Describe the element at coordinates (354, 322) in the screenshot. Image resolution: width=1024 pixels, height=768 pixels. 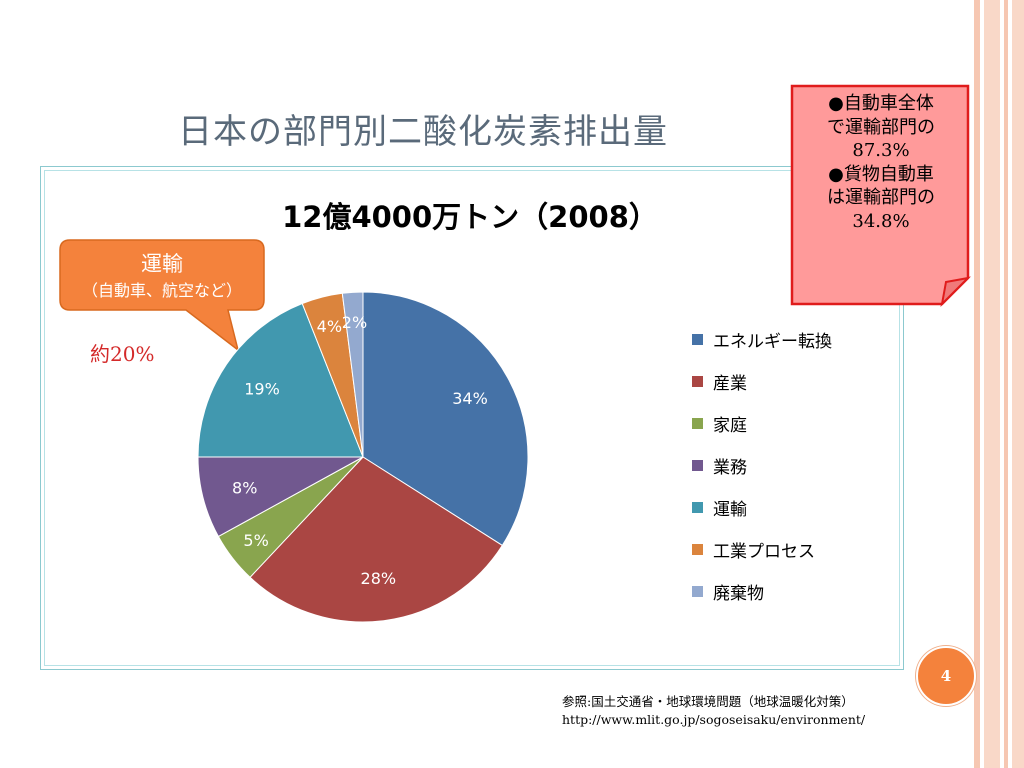
I see `pie-slice-label: 2%` at that location.